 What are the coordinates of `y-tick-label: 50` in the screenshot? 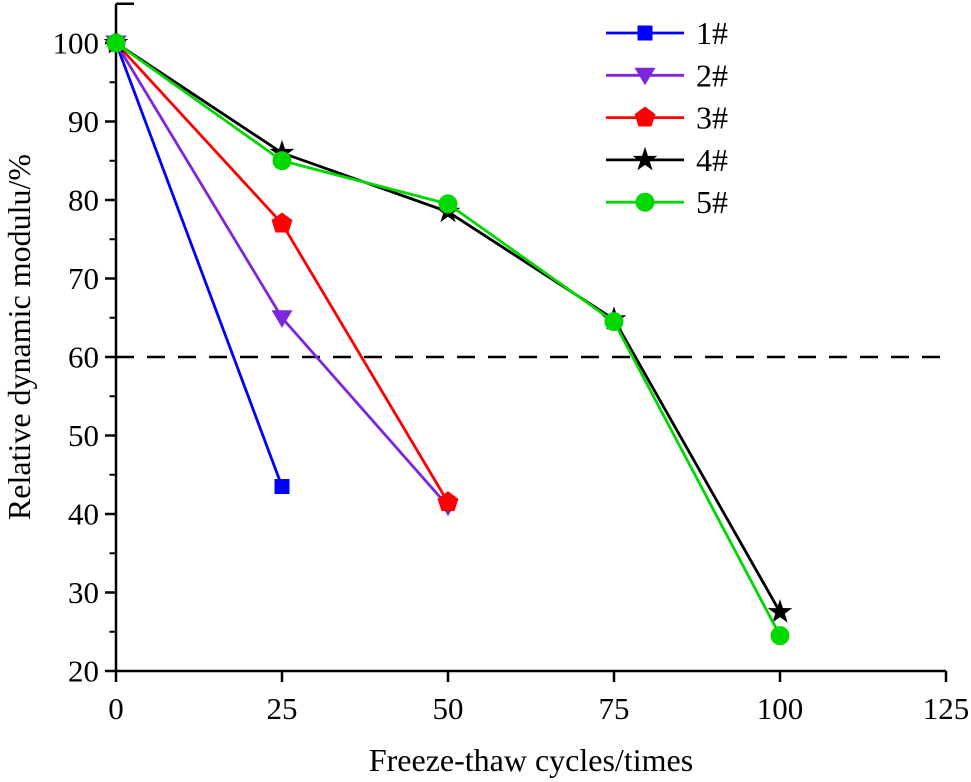 It's located at (83, 435).